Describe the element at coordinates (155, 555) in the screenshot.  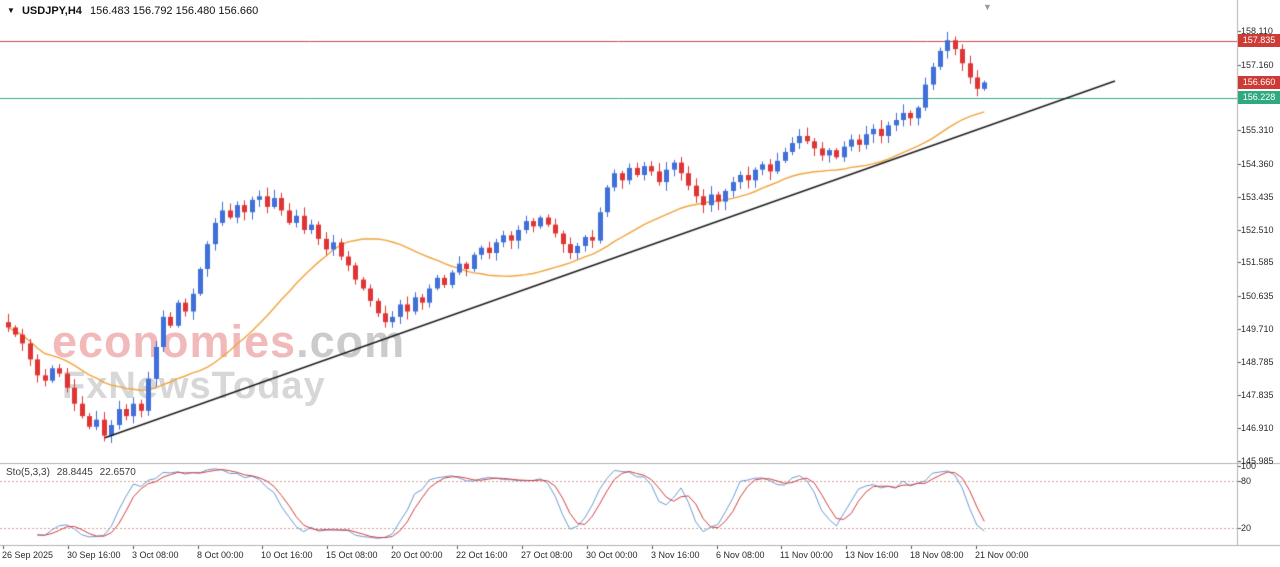
I see `time-axis-label: 3 Oct 08:00` at that location.